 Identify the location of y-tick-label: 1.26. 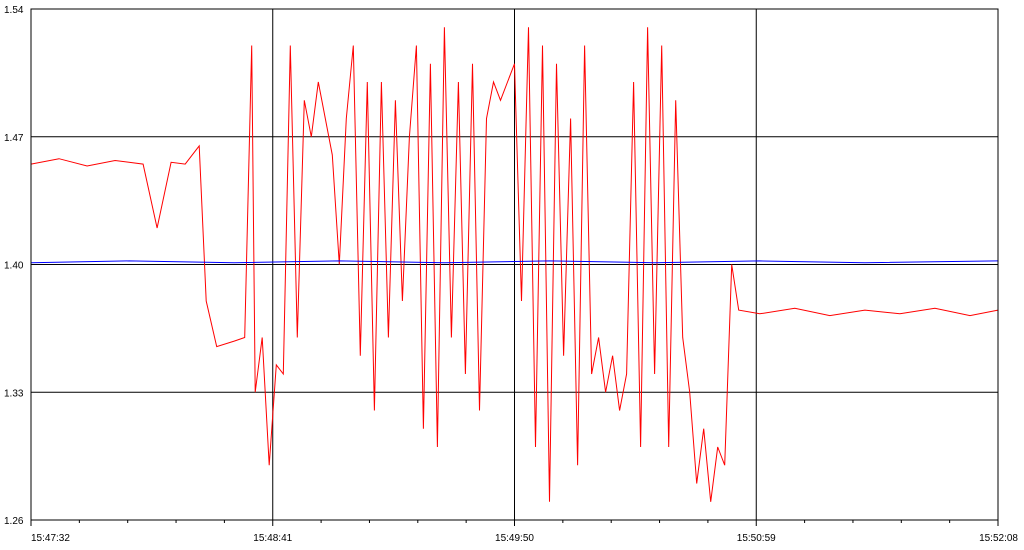
(14, 521).